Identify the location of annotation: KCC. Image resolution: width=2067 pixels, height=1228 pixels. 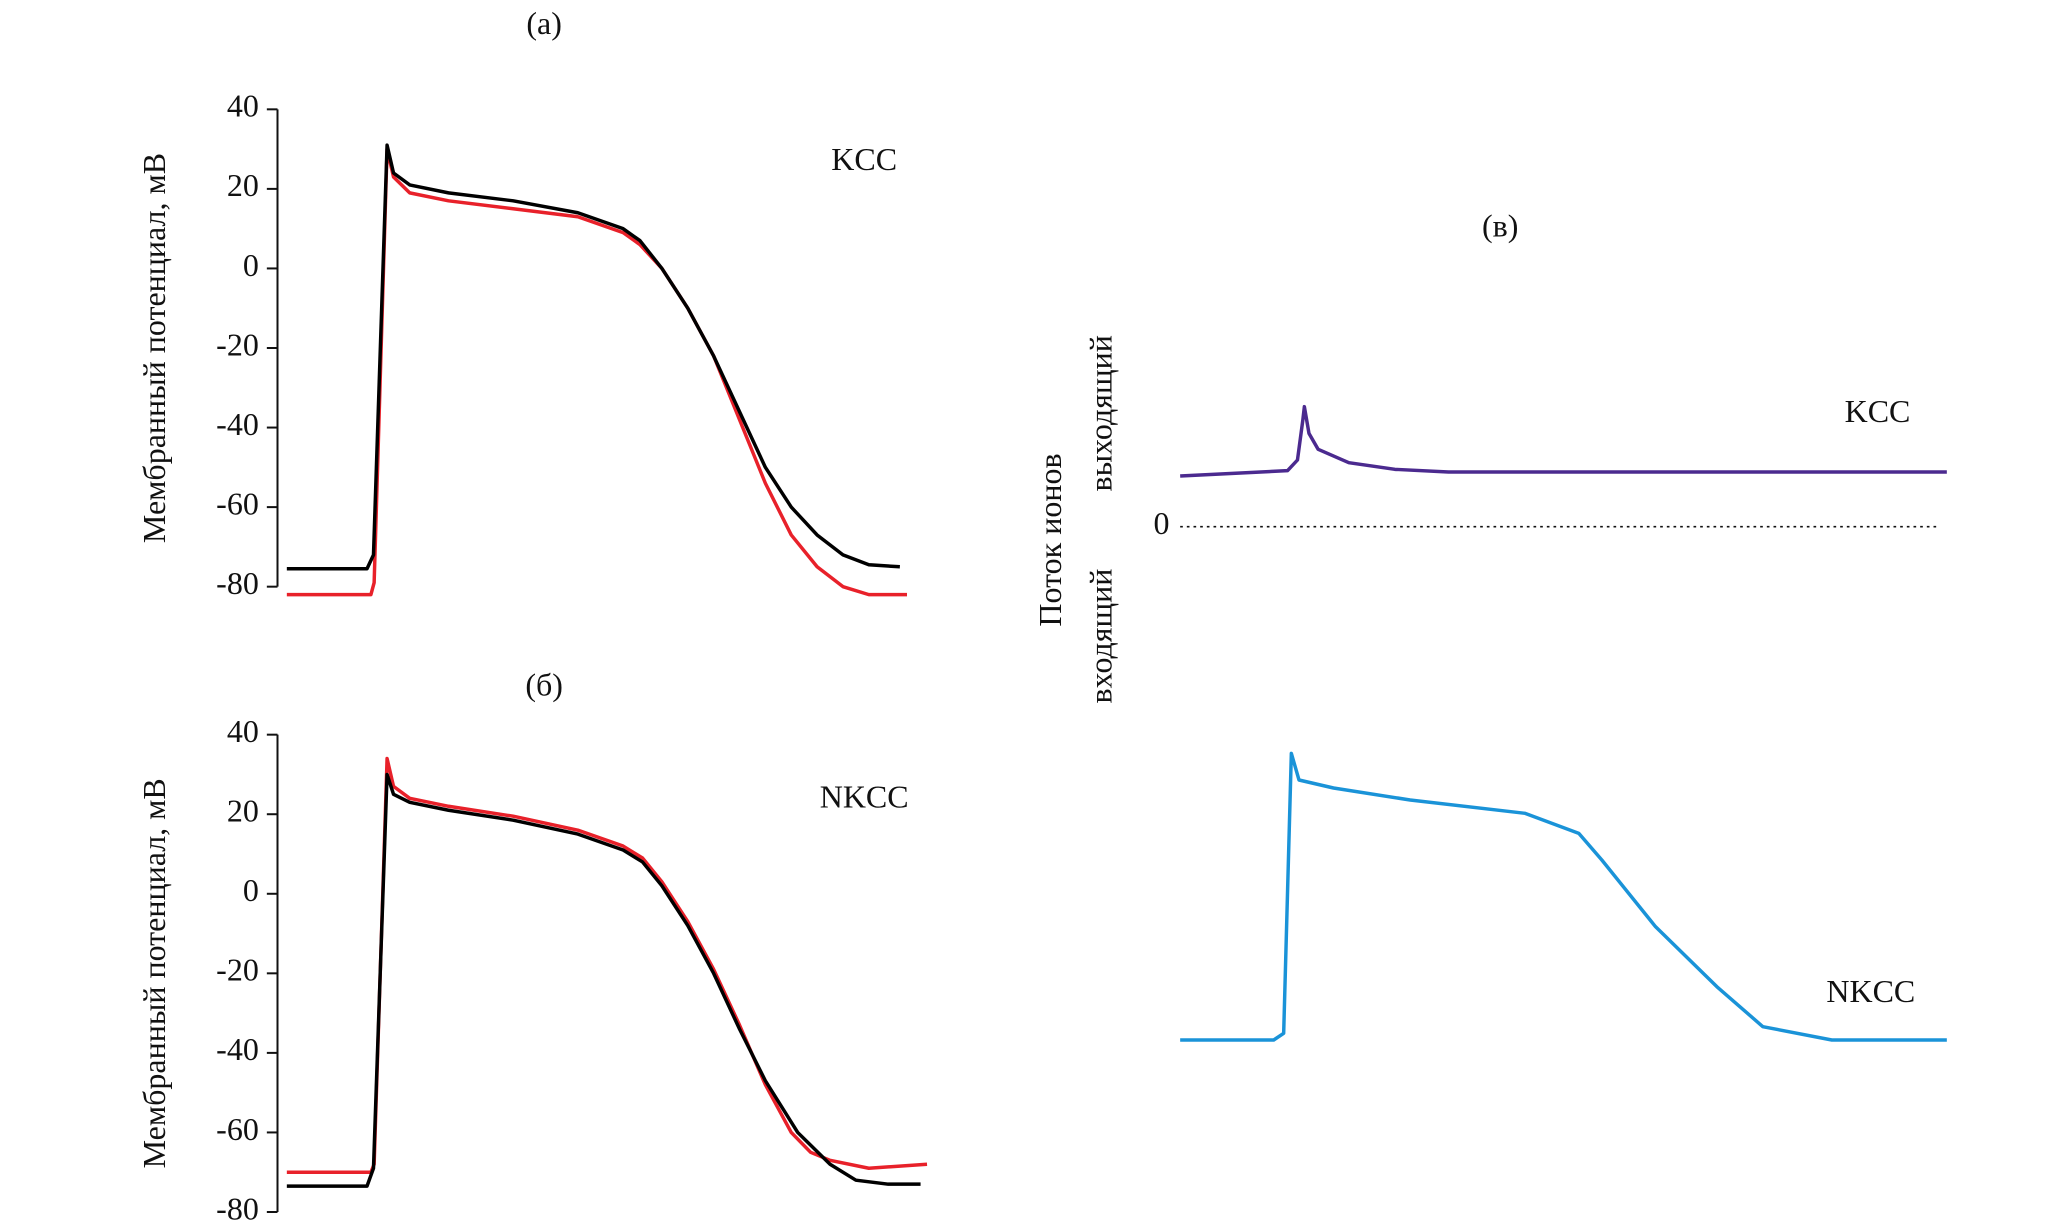
(864, 159).